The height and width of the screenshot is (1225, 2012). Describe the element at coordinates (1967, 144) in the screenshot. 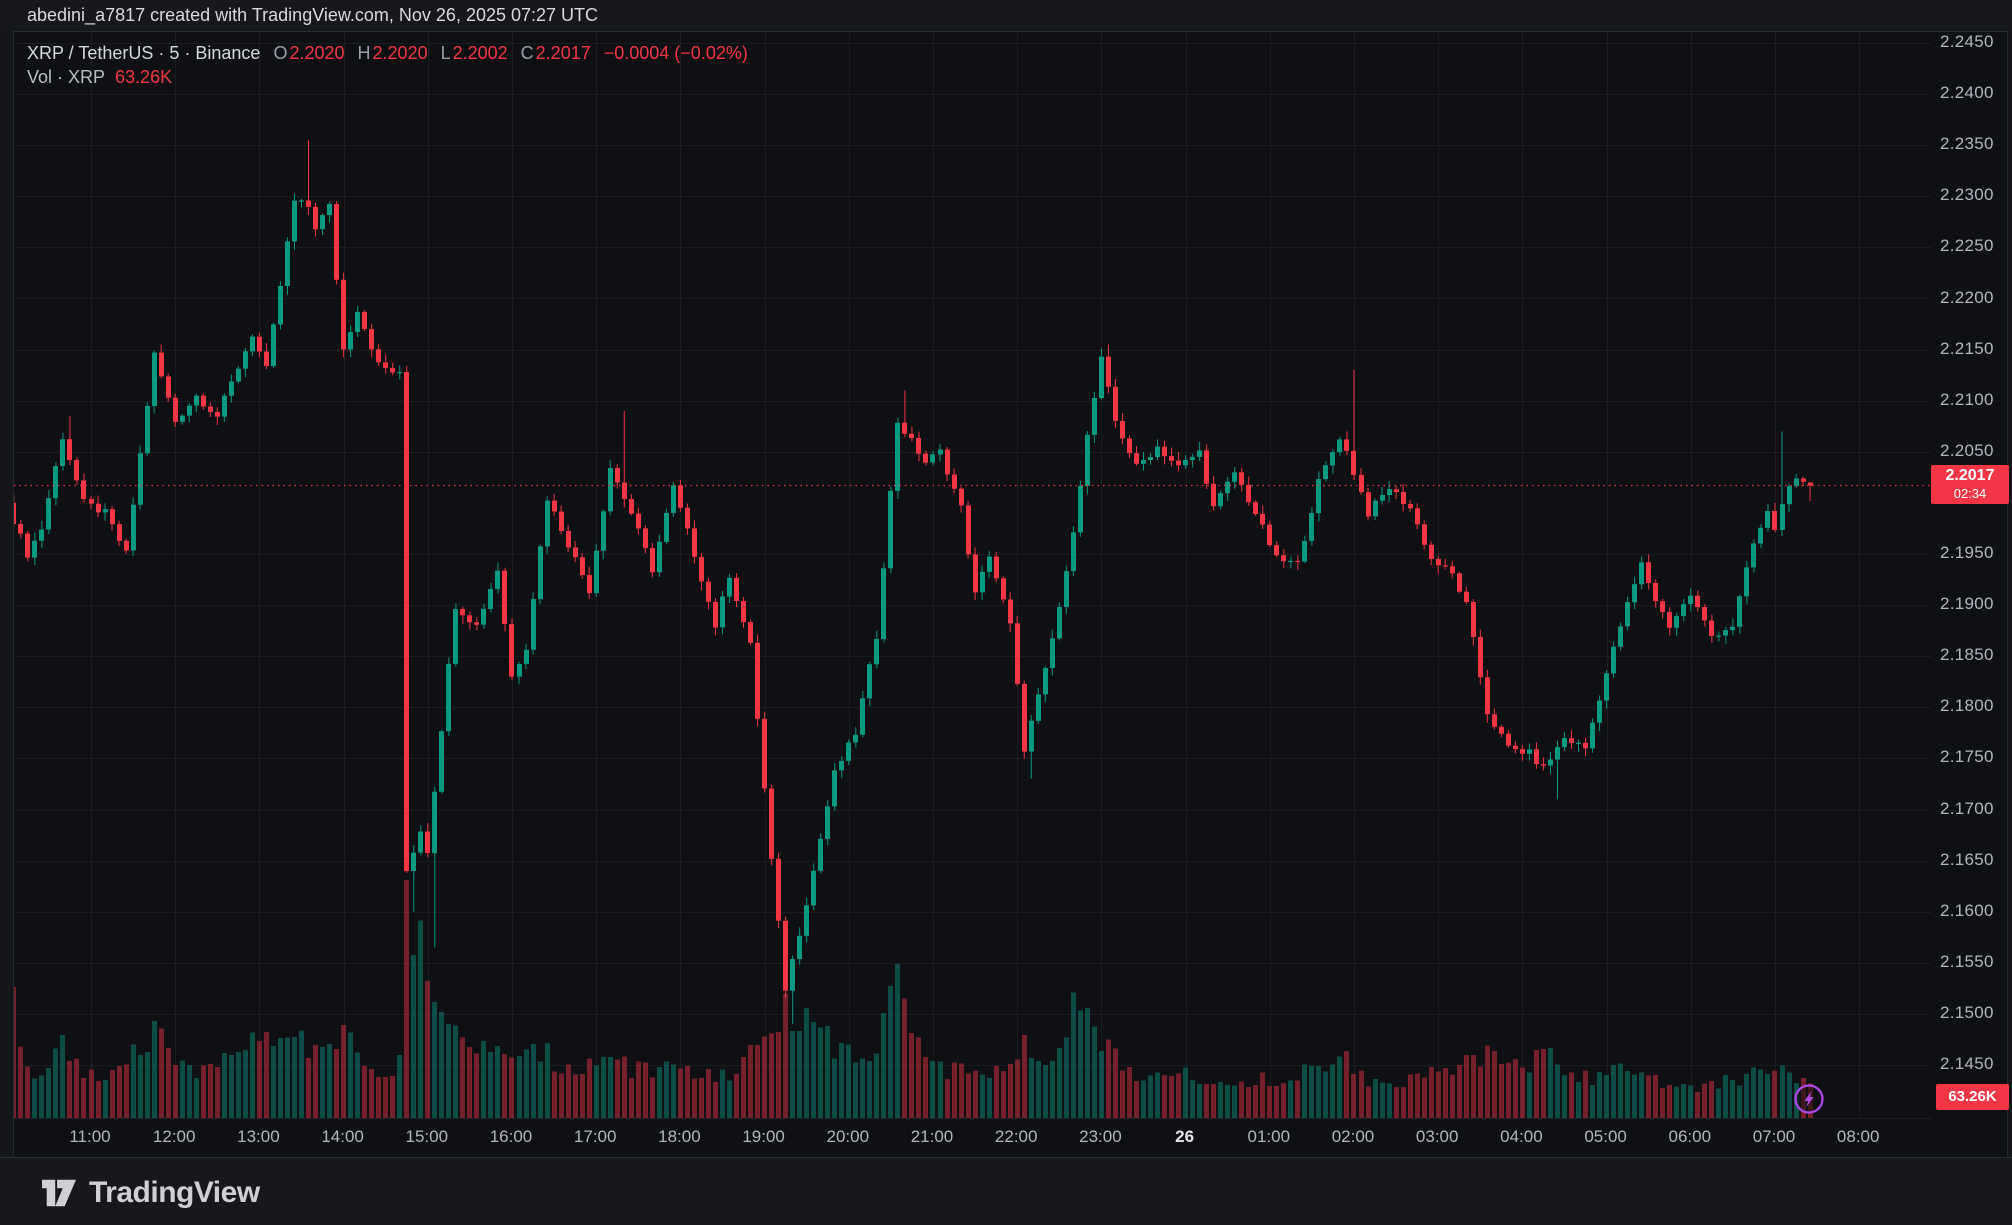

I see `price-tick-label: 2.2350` at that location.